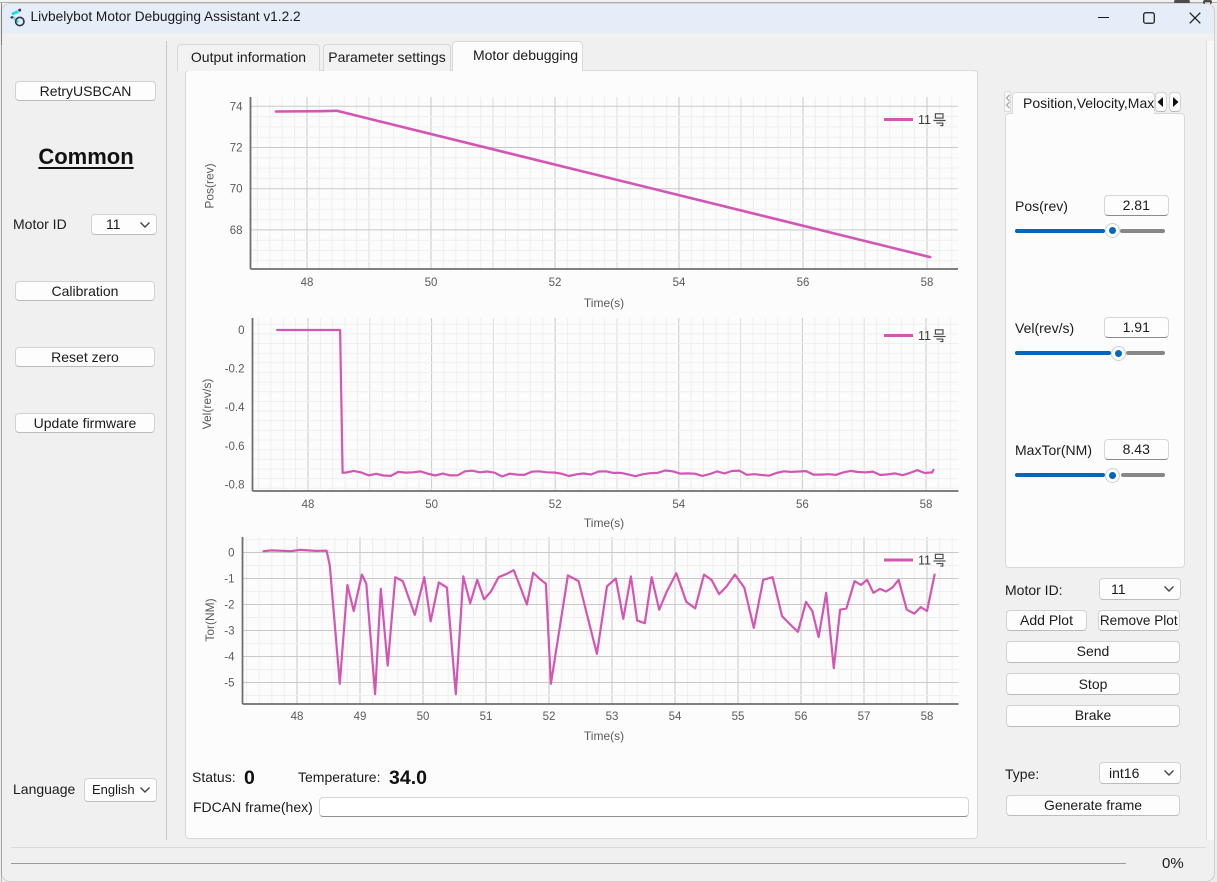  Describe the element at coordinates (236, 107) in the screenshot. I see `svg-text: 74` at that location.